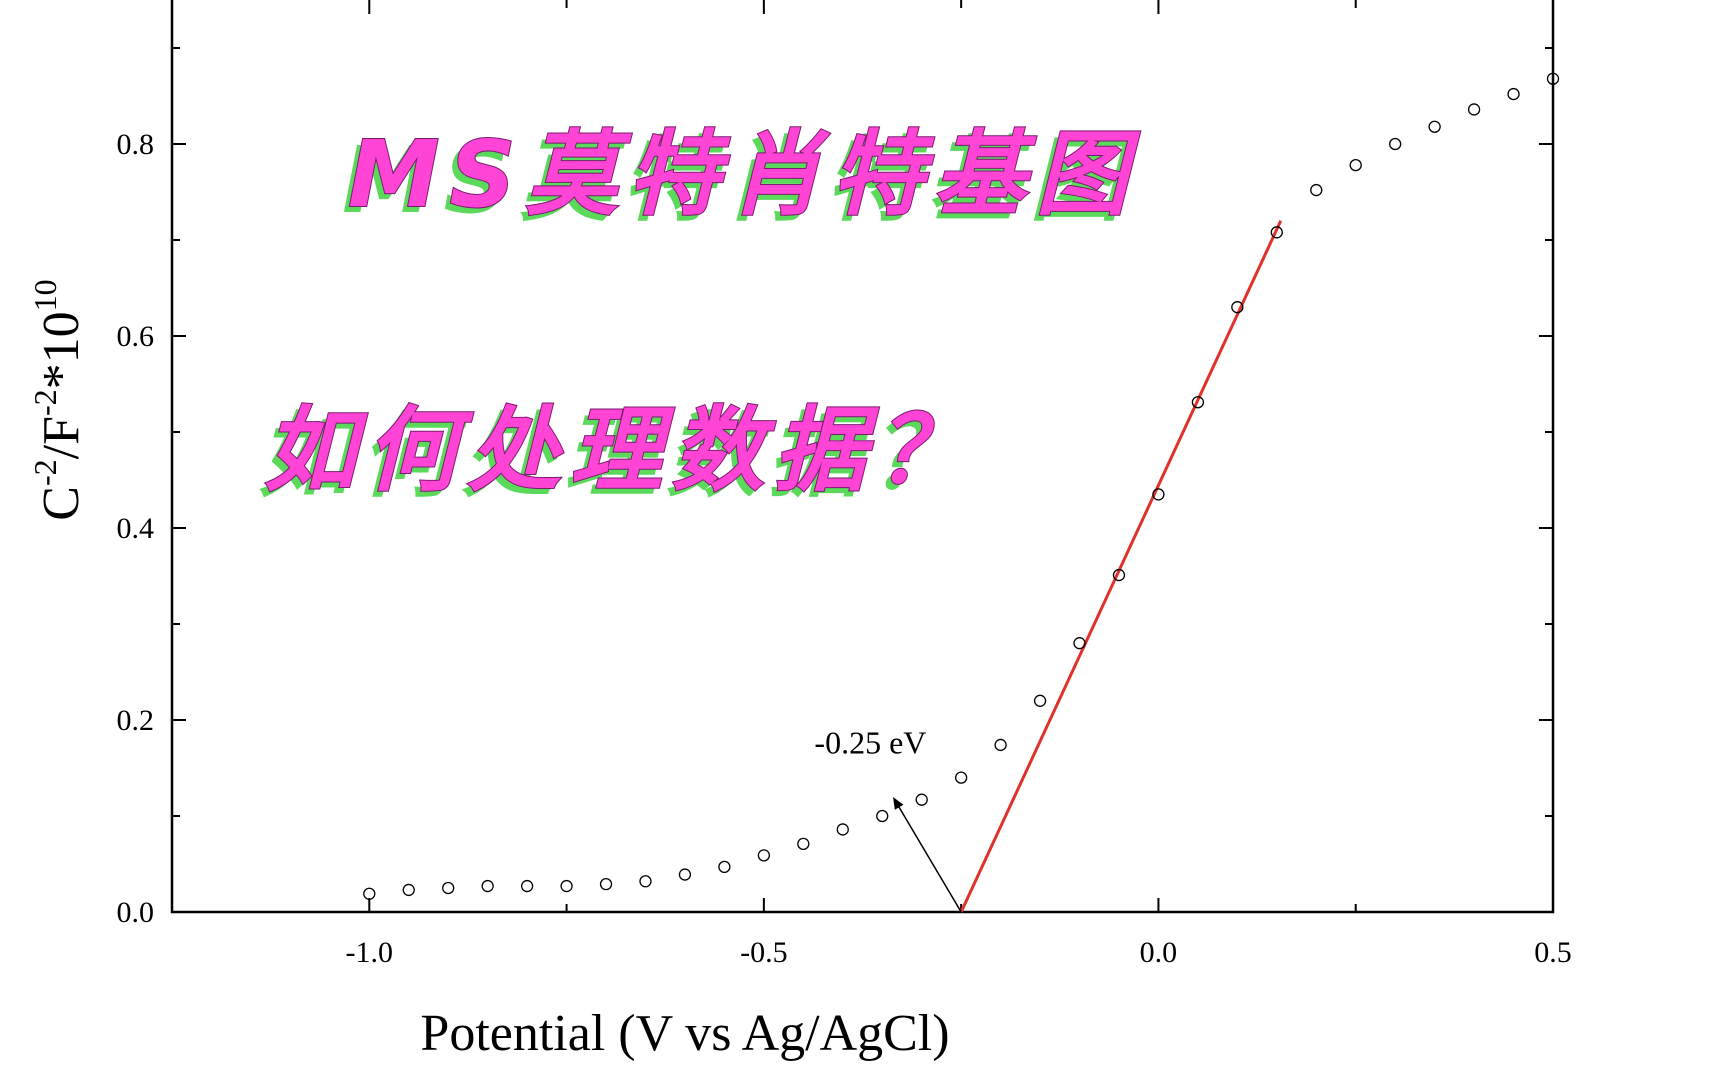  I want to click on y-tick-label: 0.4, so click(136, 528).